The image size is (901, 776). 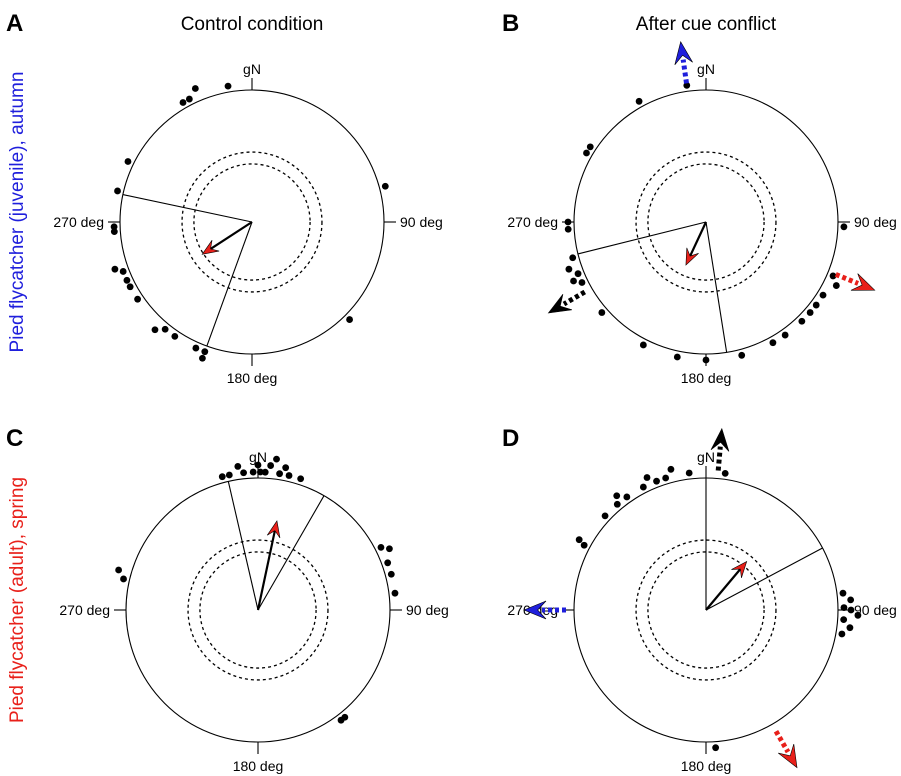 I want to click on expected-direction-red, so click(x=846, y=279).